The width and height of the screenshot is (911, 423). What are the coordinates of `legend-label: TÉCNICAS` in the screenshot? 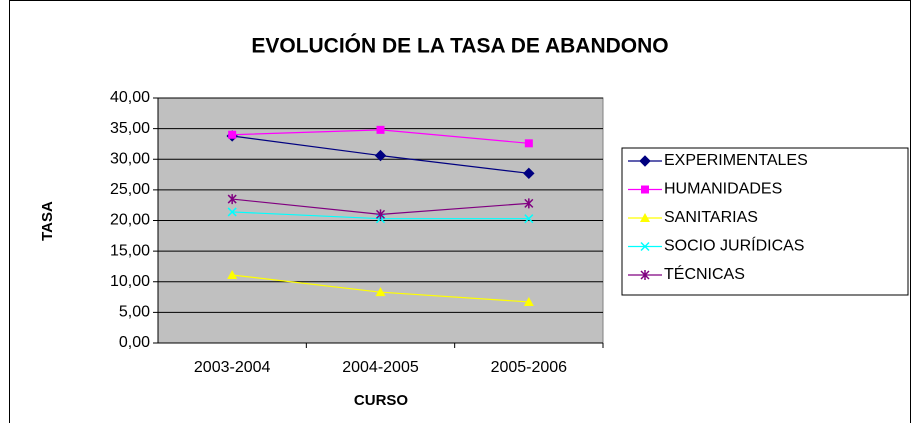 It's located at (704, 273).